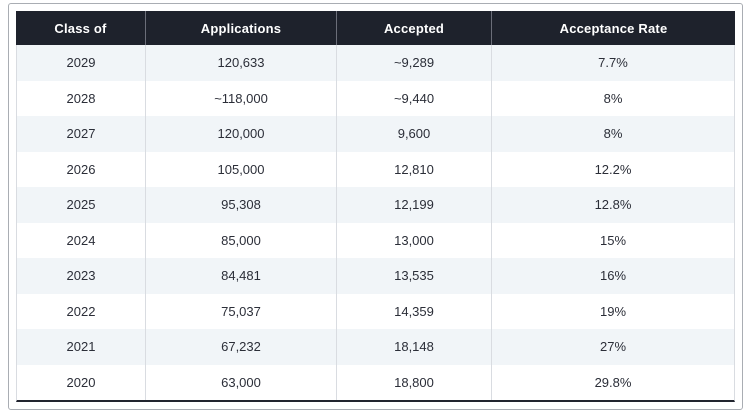  What do you see at coordinates (81, 382) in the screenshot?
I see `cell-class-of: 2020` at bounding box center [81, 382].